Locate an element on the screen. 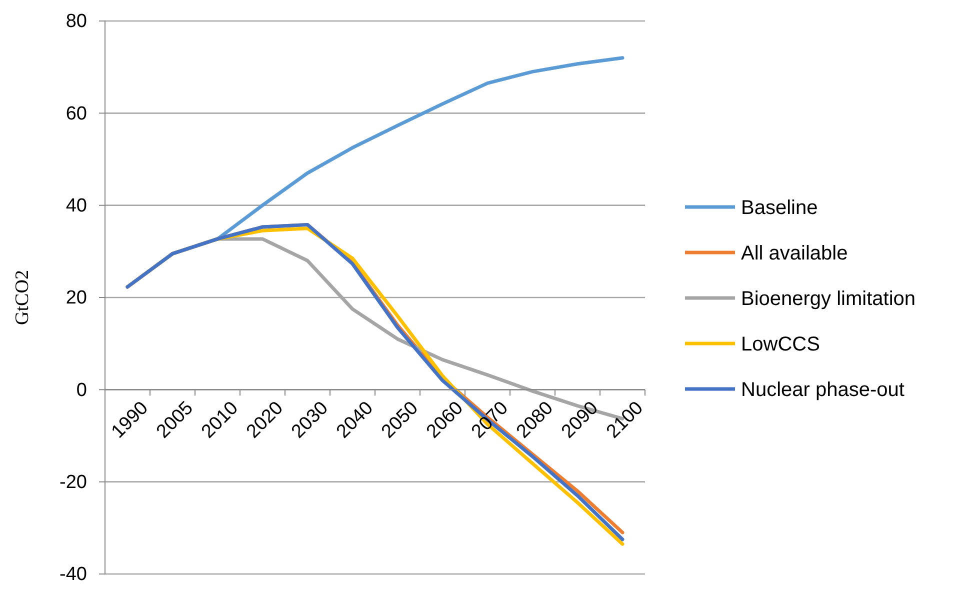 The image size is (978, 589). y-tick-label: 80 is located at coordinates (76, 21).